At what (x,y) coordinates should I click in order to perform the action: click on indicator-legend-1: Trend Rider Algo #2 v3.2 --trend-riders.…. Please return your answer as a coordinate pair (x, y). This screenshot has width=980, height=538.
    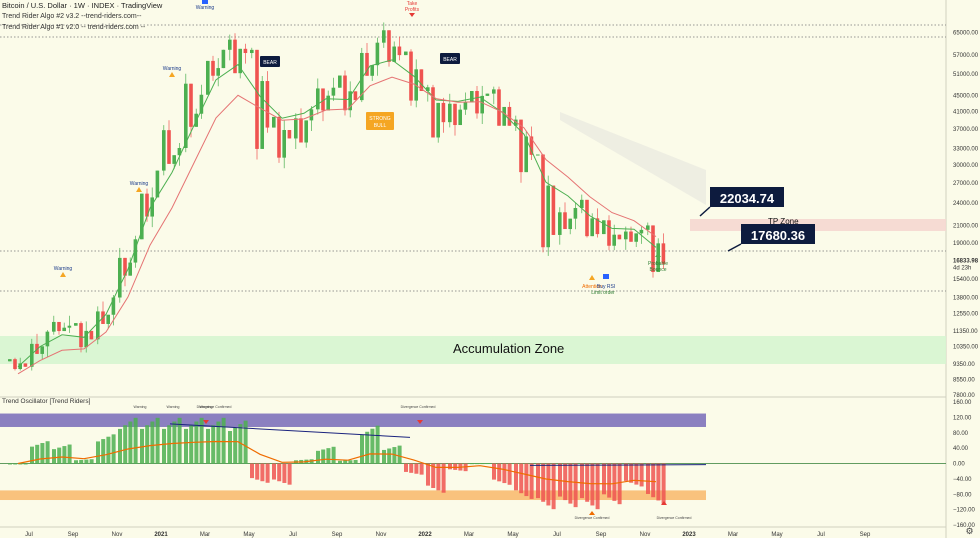
    Looking at the image, I should click on (72, 16).